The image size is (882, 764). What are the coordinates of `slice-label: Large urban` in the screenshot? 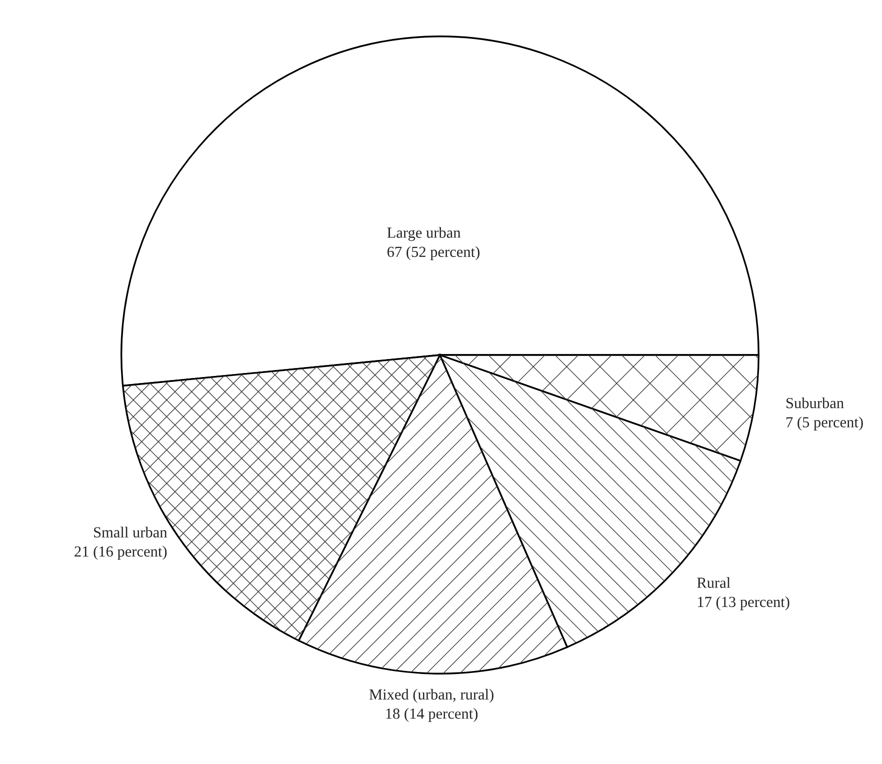 It's located at (424, 234).